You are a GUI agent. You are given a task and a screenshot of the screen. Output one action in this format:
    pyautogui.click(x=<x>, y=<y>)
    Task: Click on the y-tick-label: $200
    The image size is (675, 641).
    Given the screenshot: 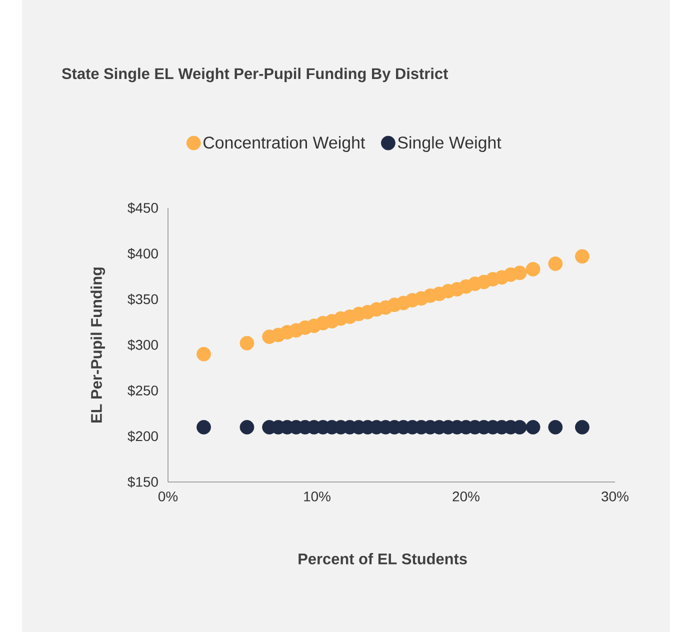 What is the action you would take?
    pyautogui.click(x=143, y=436)
    